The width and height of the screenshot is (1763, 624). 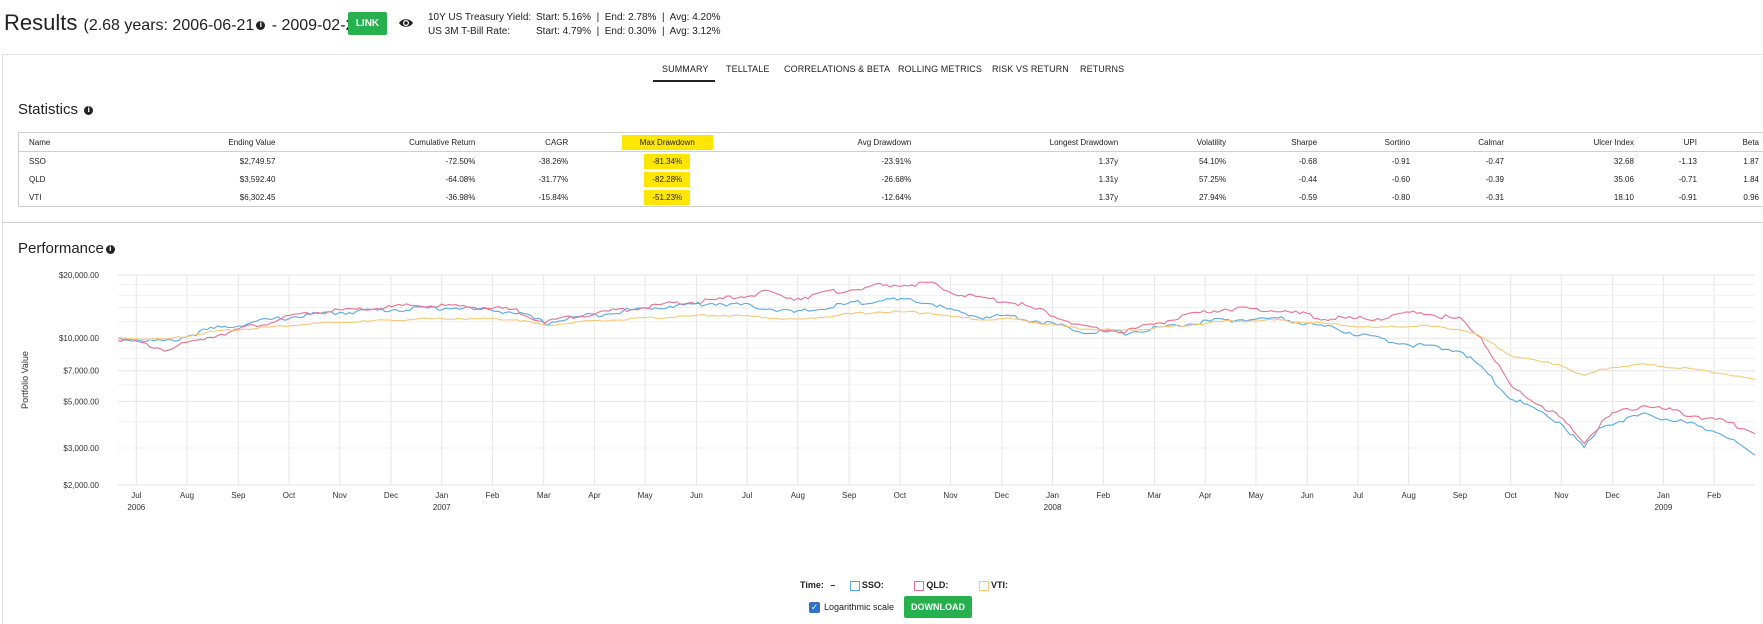 I want to click on table-cell: -0.31, so click(x=1461, y=197).